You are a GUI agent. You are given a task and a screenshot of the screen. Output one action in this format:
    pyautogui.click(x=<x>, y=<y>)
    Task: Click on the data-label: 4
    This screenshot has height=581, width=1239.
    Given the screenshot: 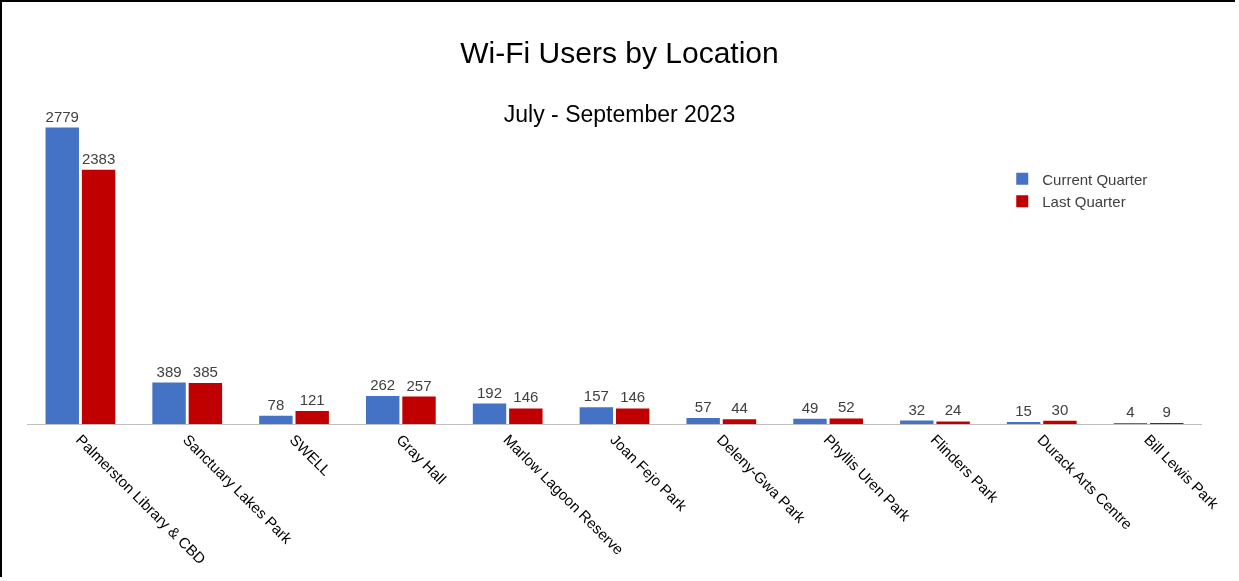 What is the action you would take?
    pyautogui.click(x=1130, y=411)
    